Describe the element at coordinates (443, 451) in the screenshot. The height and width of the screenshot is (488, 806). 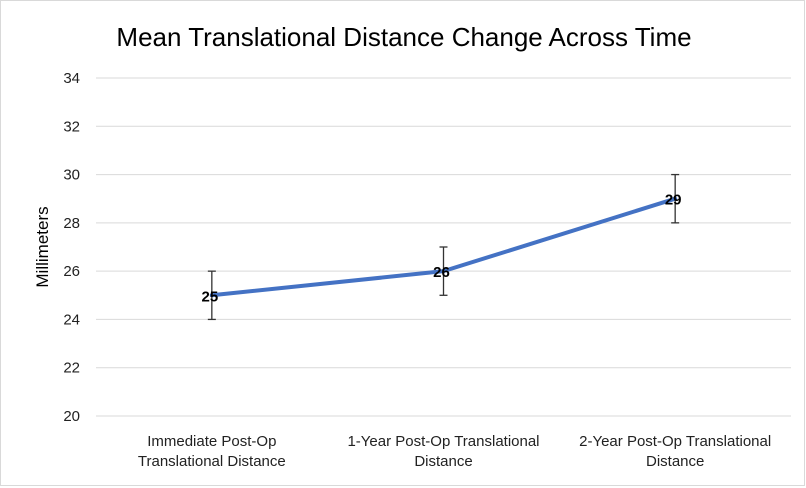
I see `x-category-label-2: 1-Year Post-Op Translational Distance` at that location.